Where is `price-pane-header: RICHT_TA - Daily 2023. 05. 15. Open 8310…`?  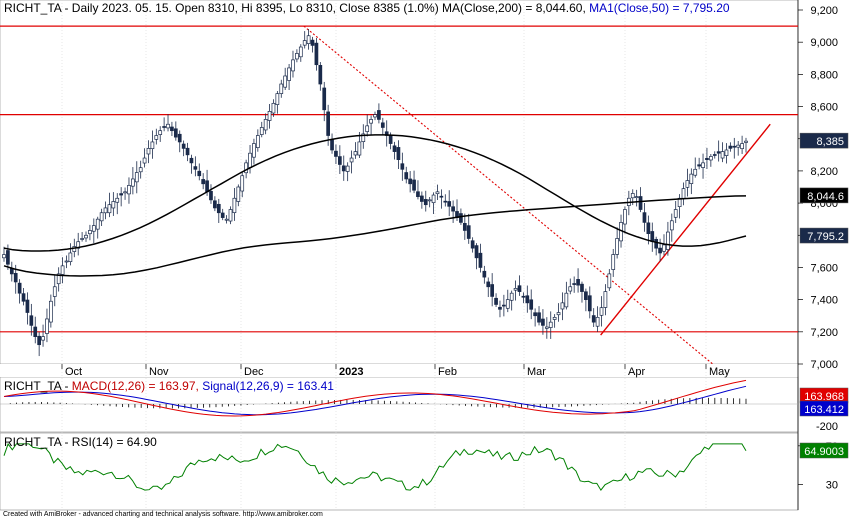 price-pane-header: RICHT_TA - Daily 2023. 05. 15. Open 8310… is located at coordinates (367, 8).